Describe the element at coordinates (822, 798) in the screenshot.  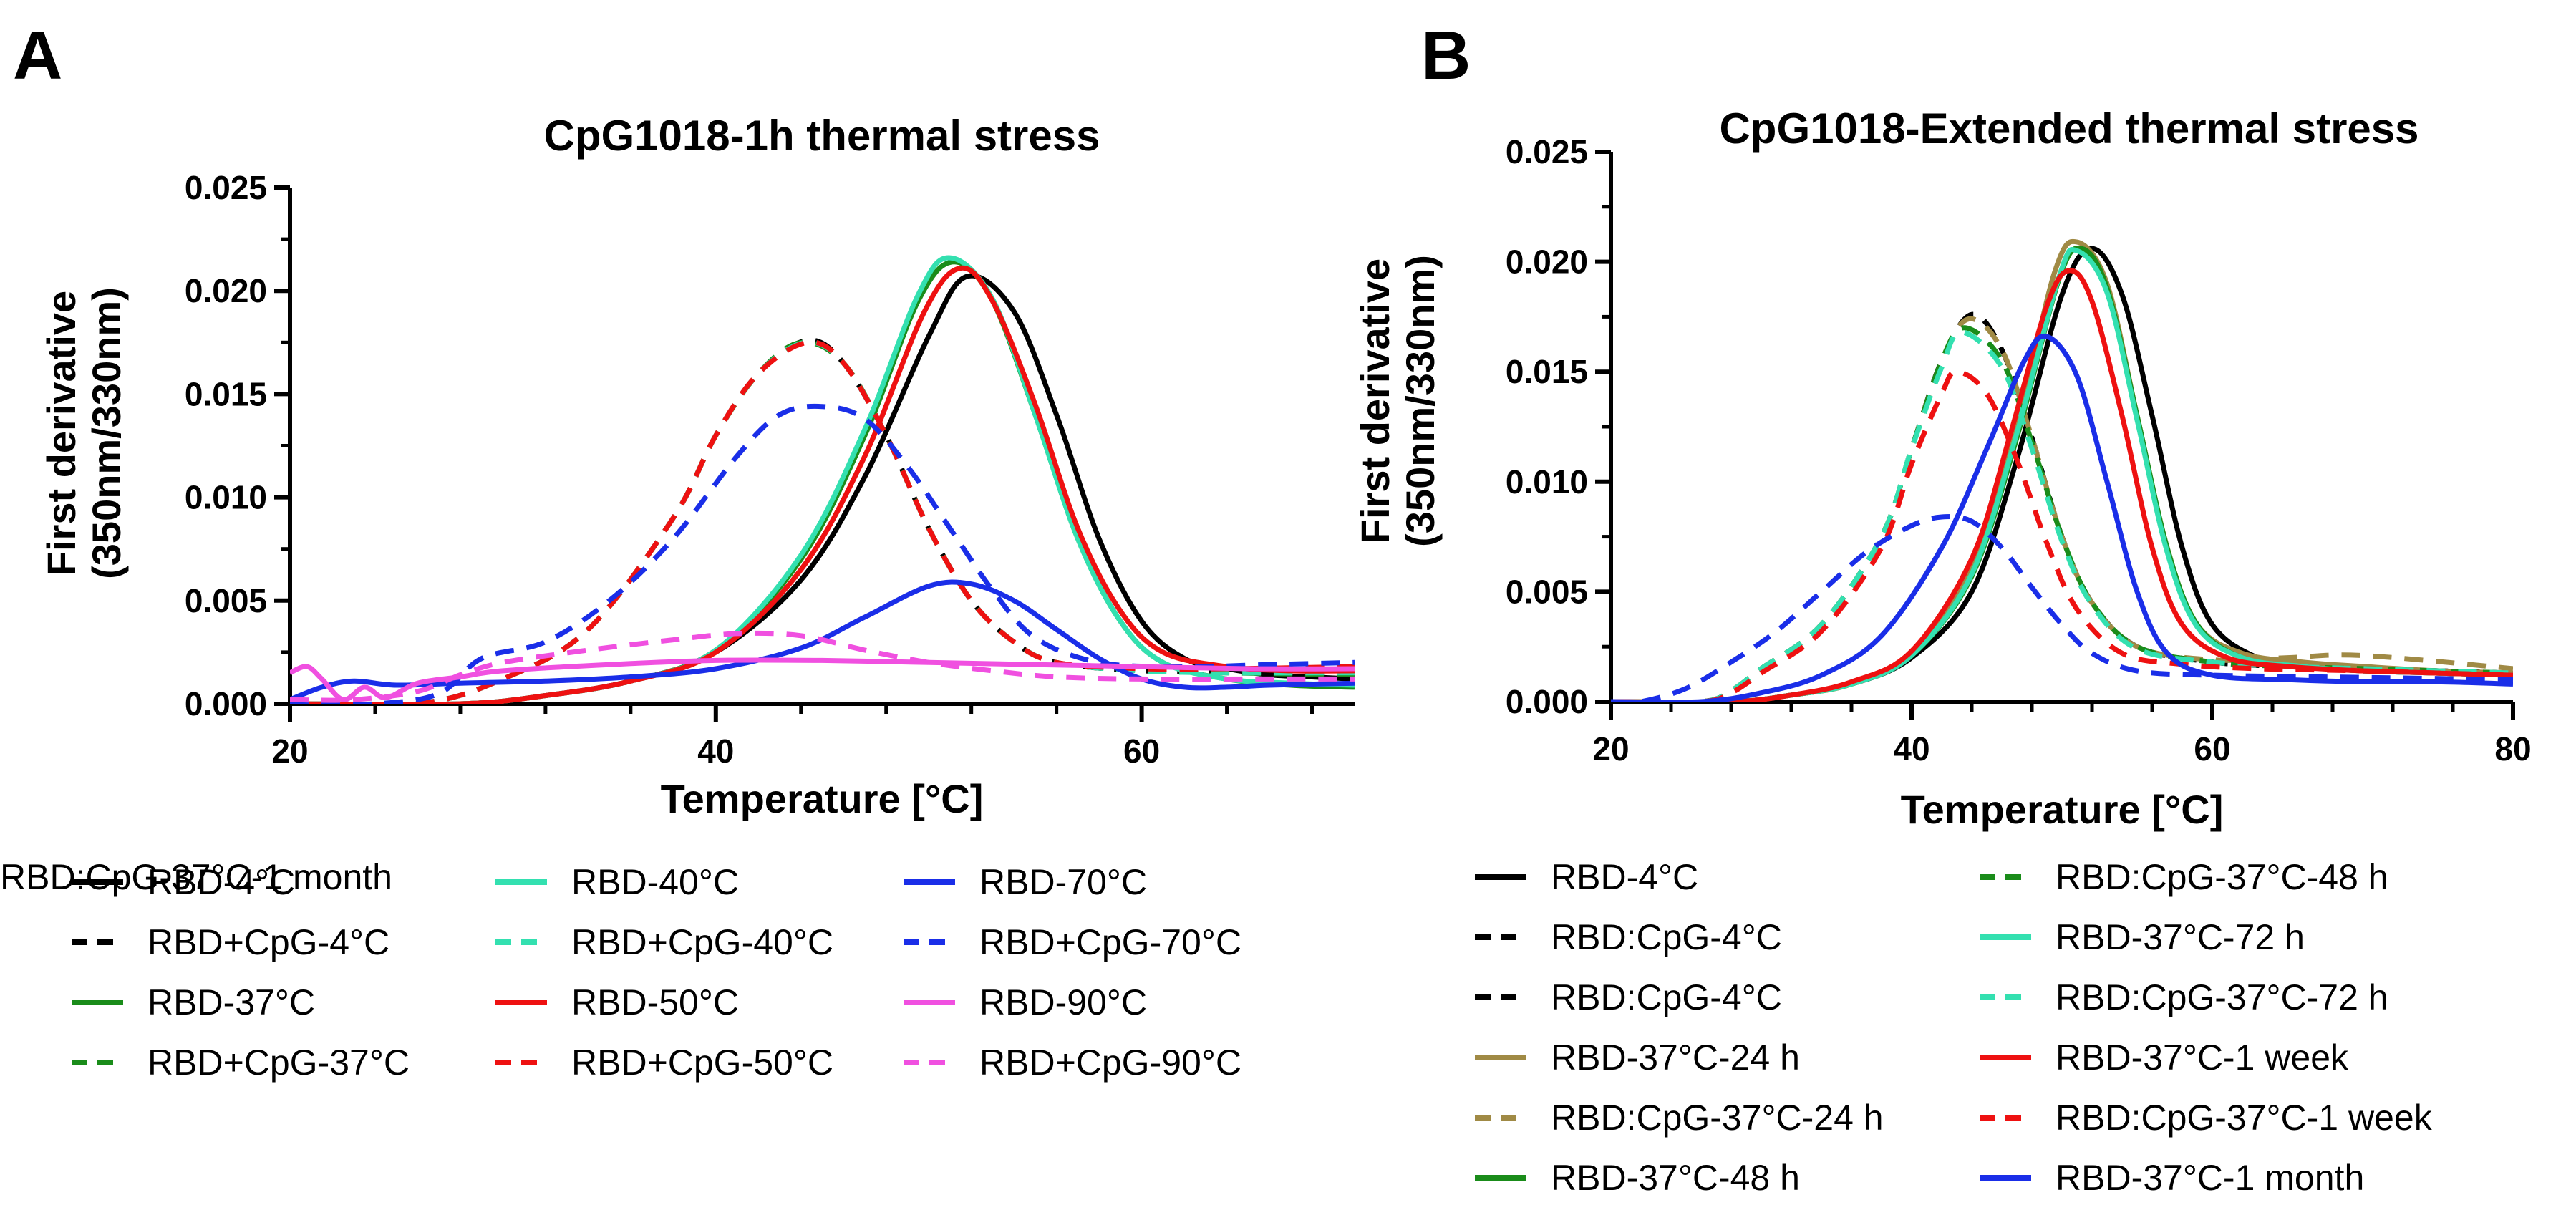
I see `chart-a-xlabel: Temperature [°C]` at that location.